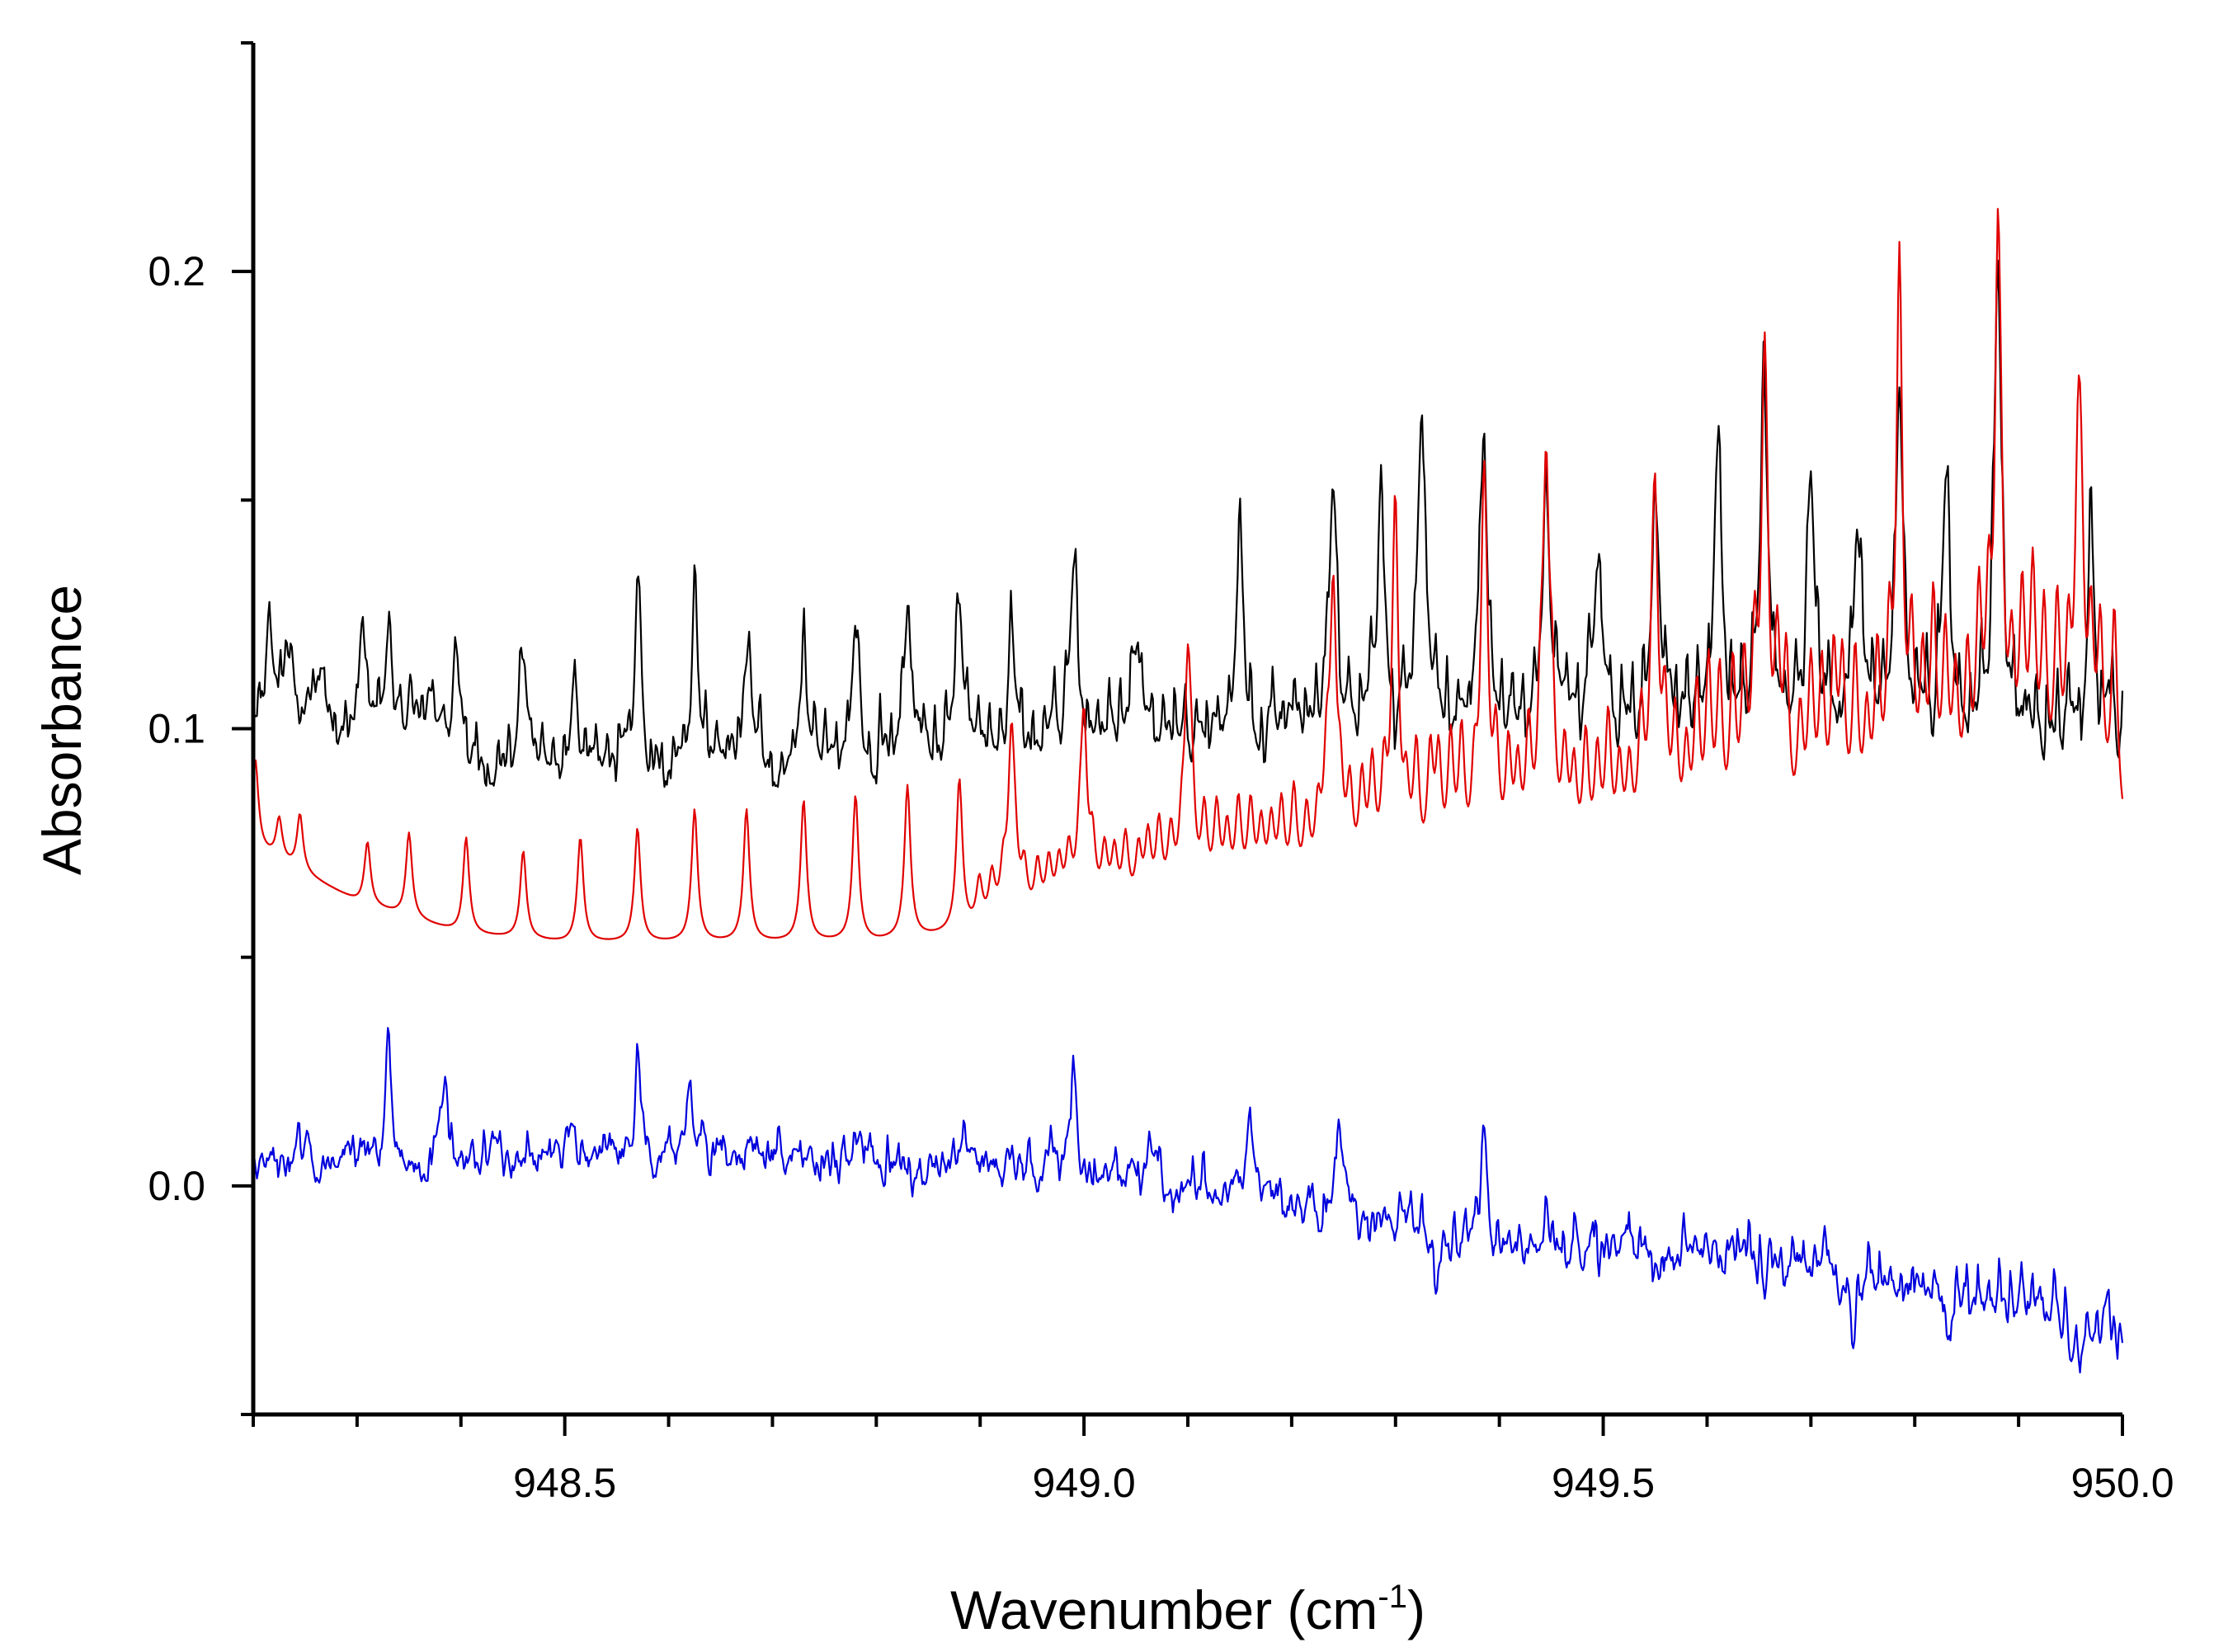 The height and width of the screenshot is (1652, 2214). Describe the element at coordinates (1603, 1483) in the screenshot. I see `x-tick-label: 949.5` at that location.